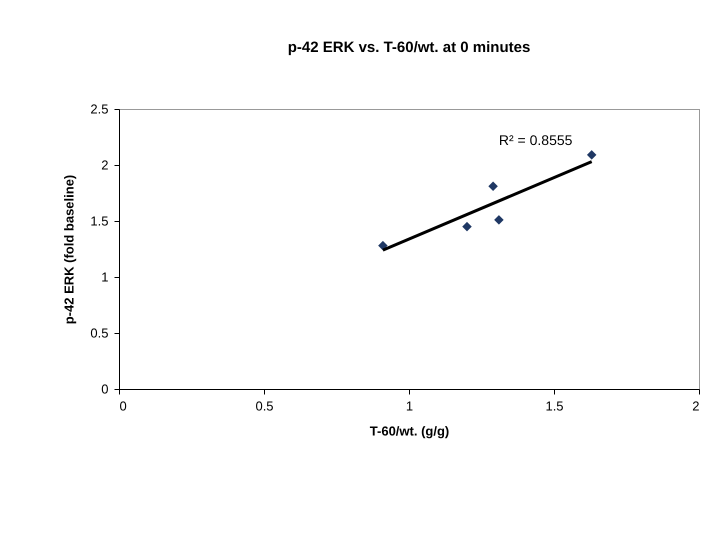 The height and width of the screenshot is (552, 721). I want to click on y-axis-title: p-42 ERK (fold baseline), so click(68, 249).